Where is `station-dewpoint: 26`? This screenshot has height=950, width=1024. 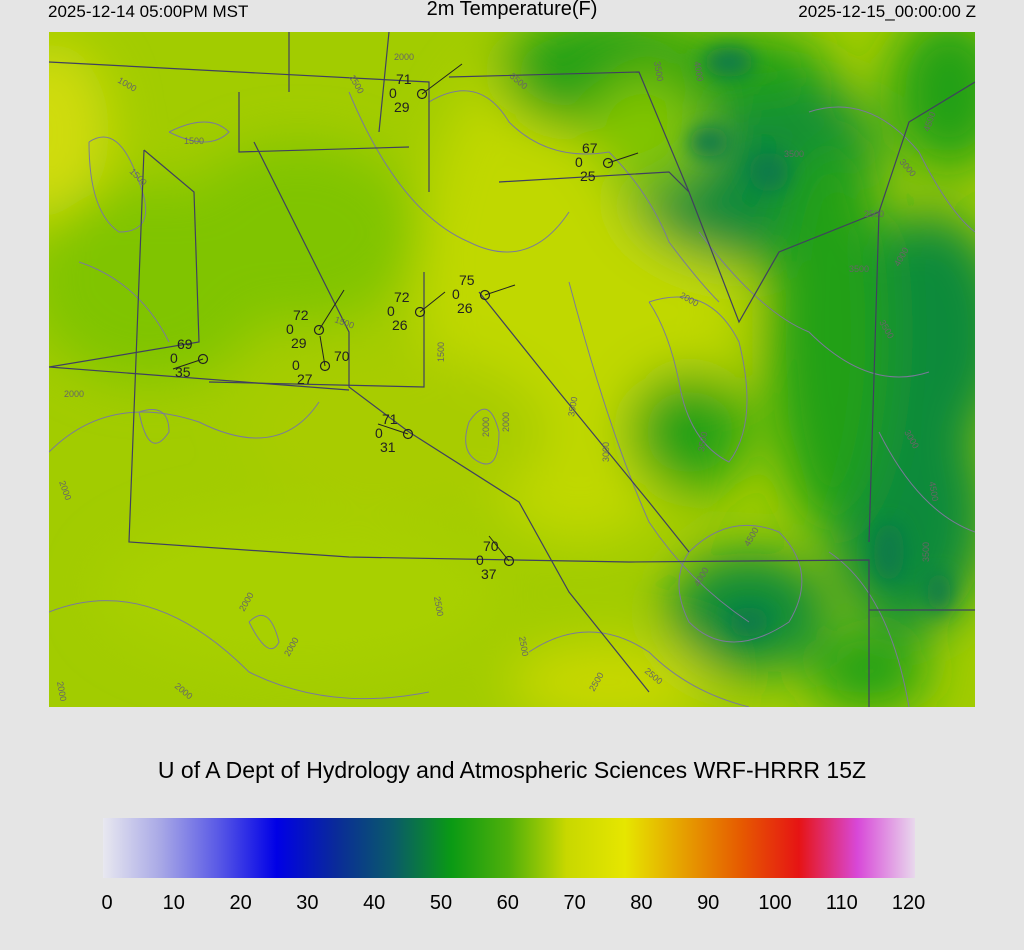 station-dewpoint: 26 is located at coordinates (465, 308).